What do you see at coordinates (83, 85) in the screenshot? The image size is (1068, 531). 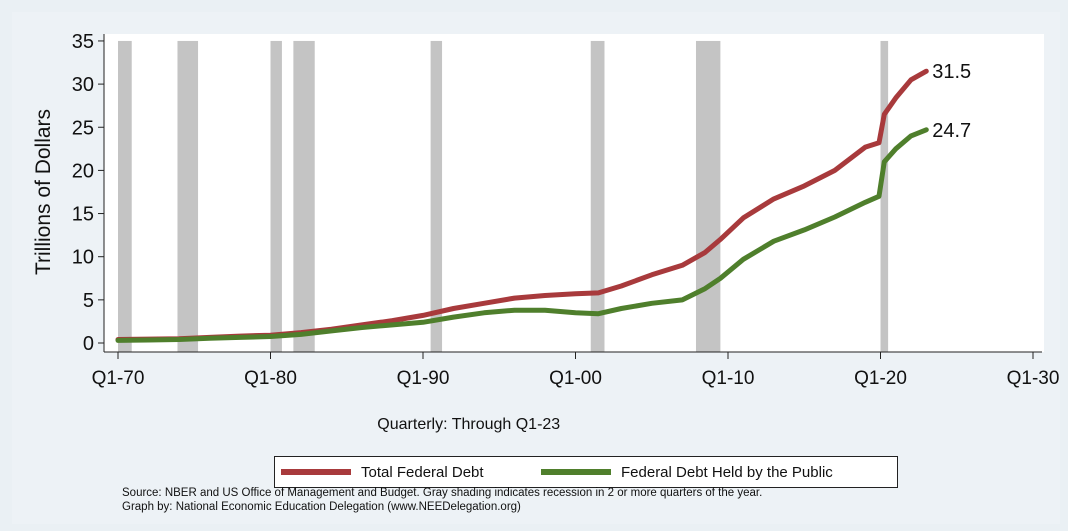 I see `y-tick-label-30: 30` at bounding box center [83, 85].